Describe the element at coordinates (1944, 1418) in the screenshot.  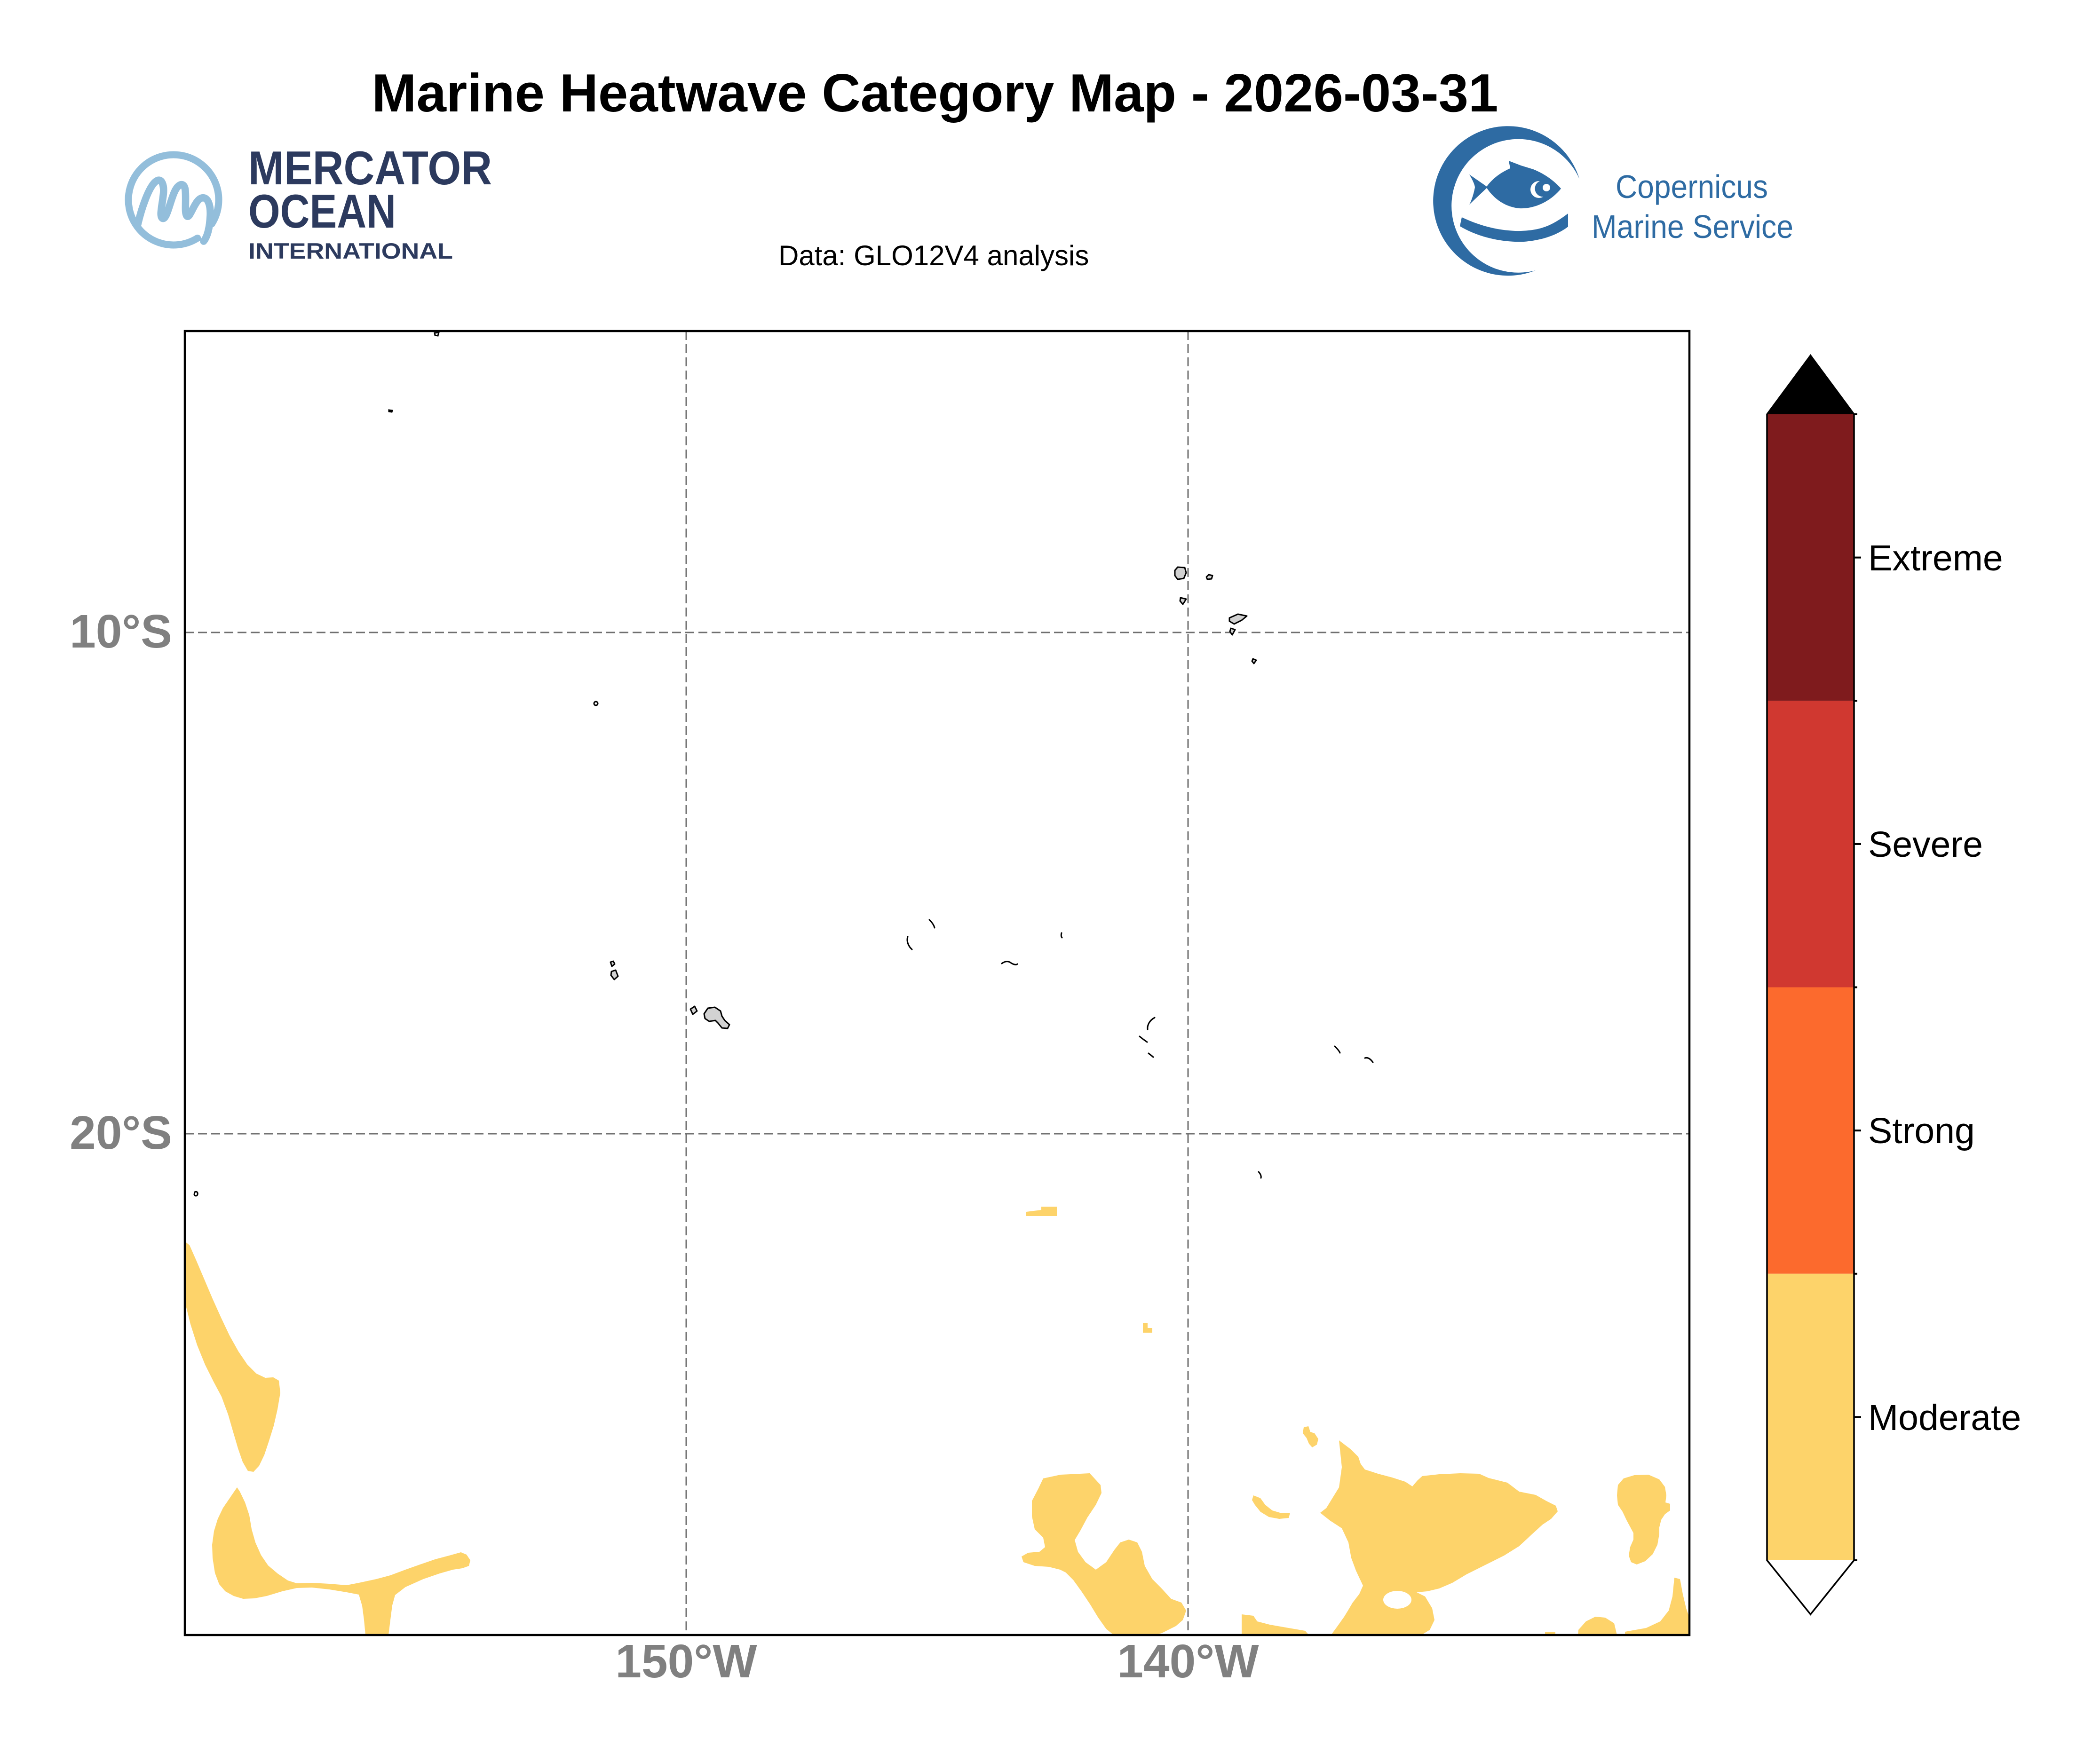
I see `svg-text: Moderate` at that location.